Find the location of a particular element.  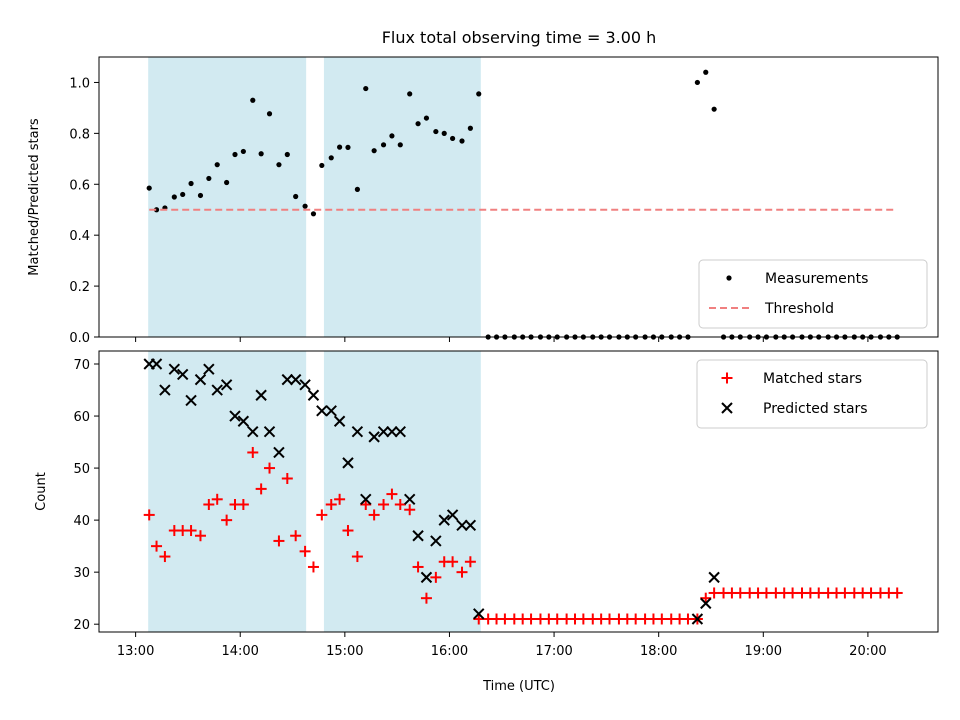

bottom-panel-x-ticks: 13:00 14:00 15:00 16:00 17:00 18:00 19:00 20:00 is located at coordinates (502, 645).